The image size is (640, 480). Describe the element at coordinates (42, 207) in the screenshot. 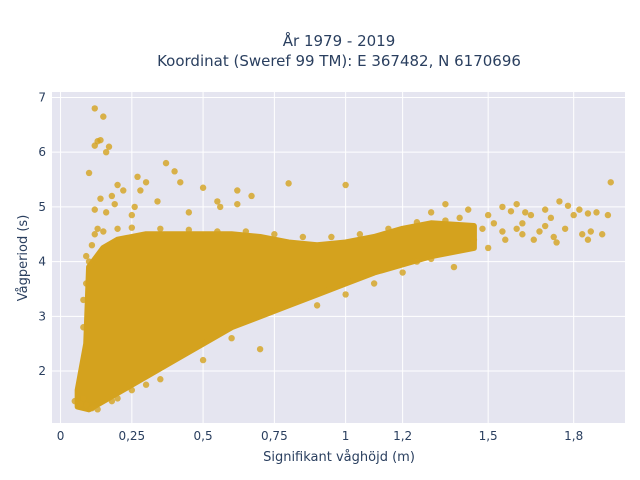

I see `y-tick-label: 5` at that location.